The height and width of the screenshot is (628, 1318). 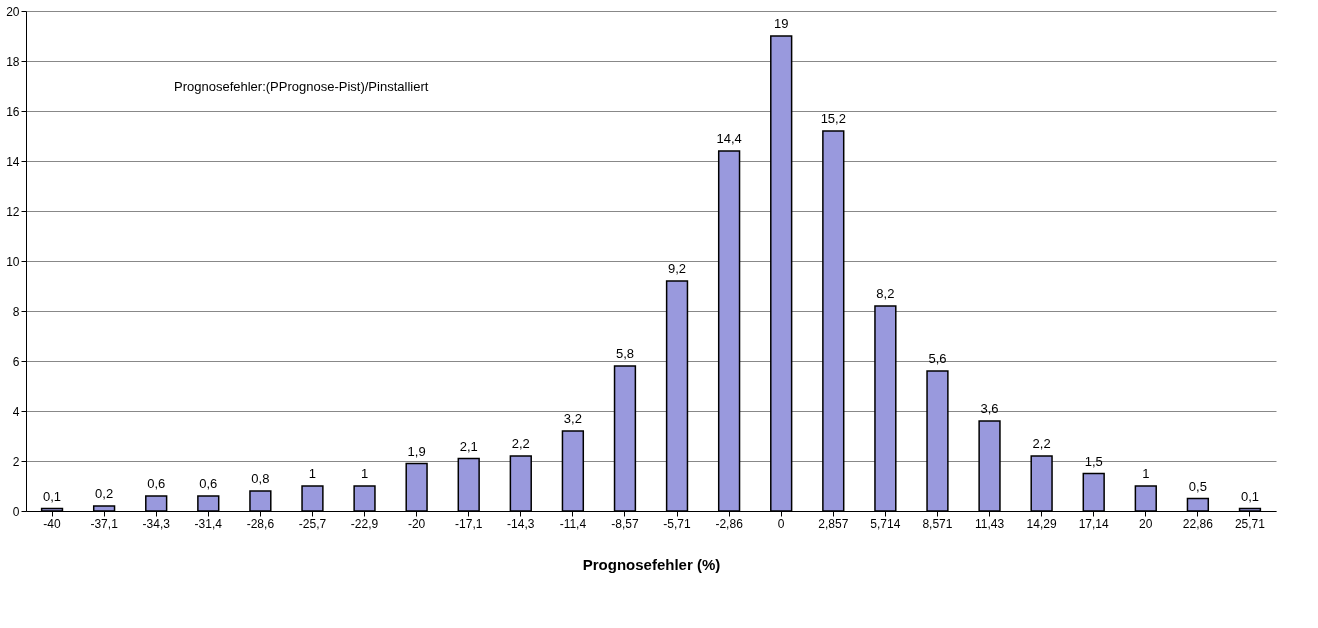 What do you see at coordinates (1146, 523) in the screenshot?
I see `x-tick-label: 20` at bounding box center [1146, 523].